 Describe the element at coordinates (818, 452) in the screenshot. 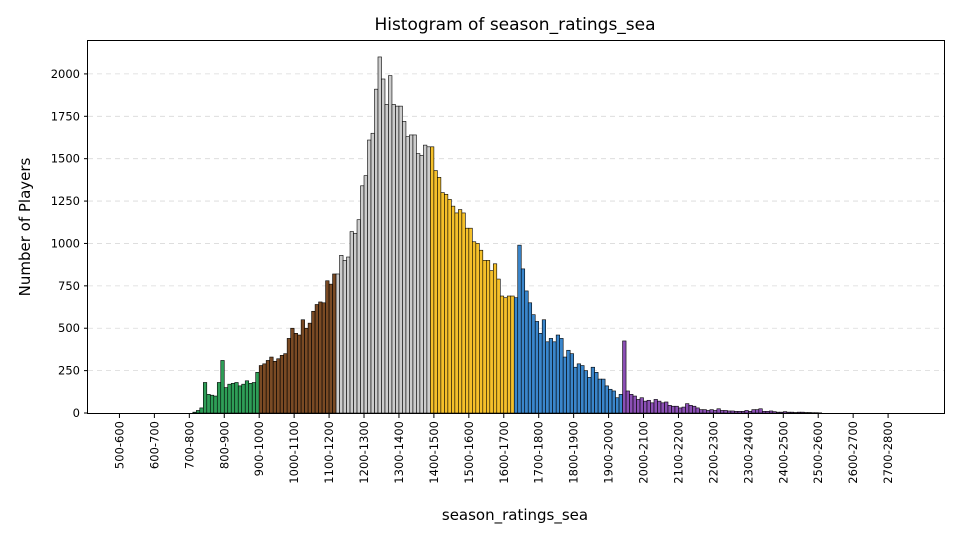

I see `x-tick-label: 2500-2600` at that location.